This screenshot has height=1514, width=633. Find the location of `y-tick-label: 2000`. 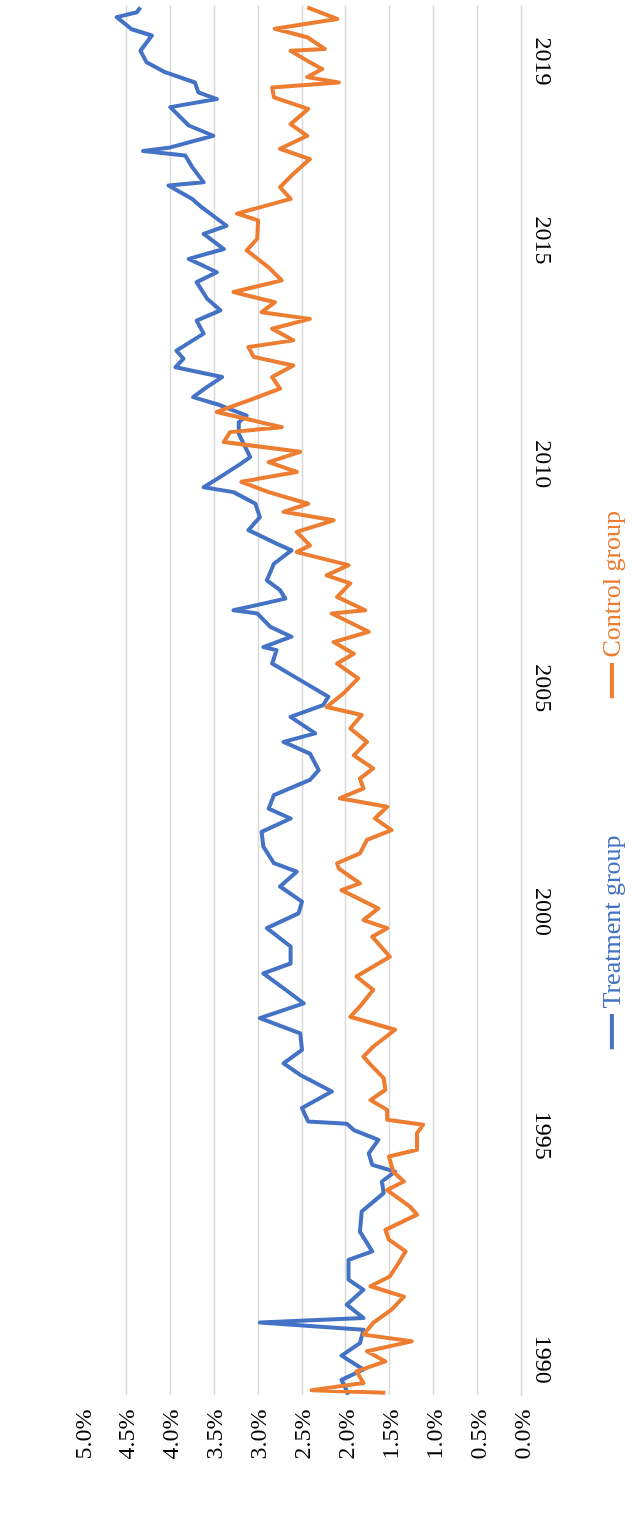

y-tick-label: 2000 is located at coordinates (543, 912).